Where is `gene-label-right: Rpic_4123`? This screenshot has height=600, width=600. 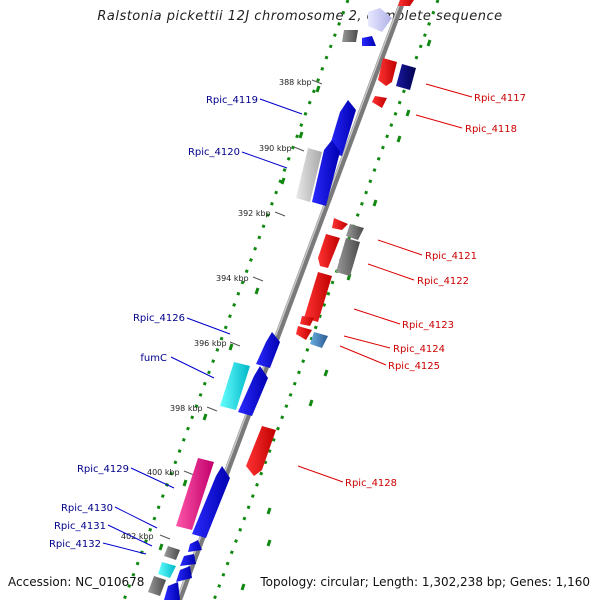 gene-label-right: Rpic_4123 is located at coordinates (428, 325).